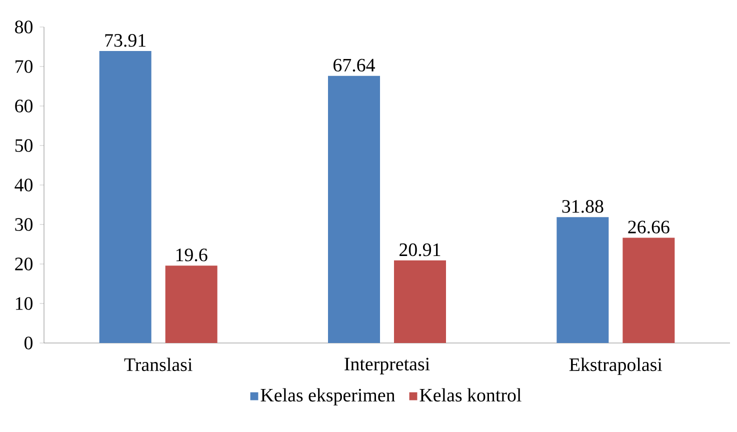 This screenshot has height=432, width=737. What do you see at coordinates (24, 27) in the screenshot?
I see `y-tick-label: 80` at bounding box center [24, 27].